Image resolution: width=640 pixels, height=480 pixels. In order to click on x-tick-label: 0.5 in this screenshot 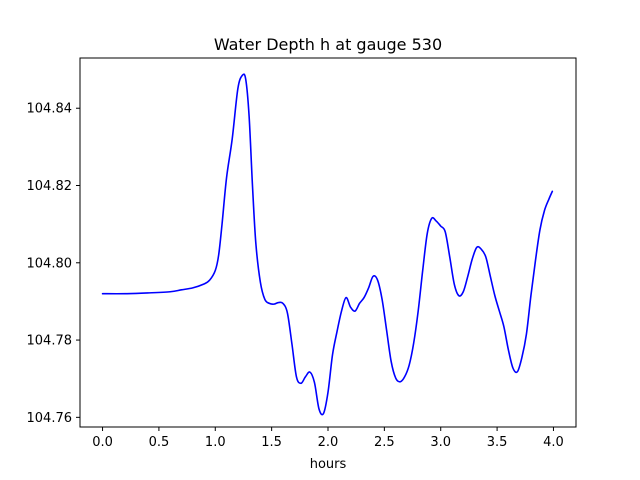, I will do `click(159, 442)`.